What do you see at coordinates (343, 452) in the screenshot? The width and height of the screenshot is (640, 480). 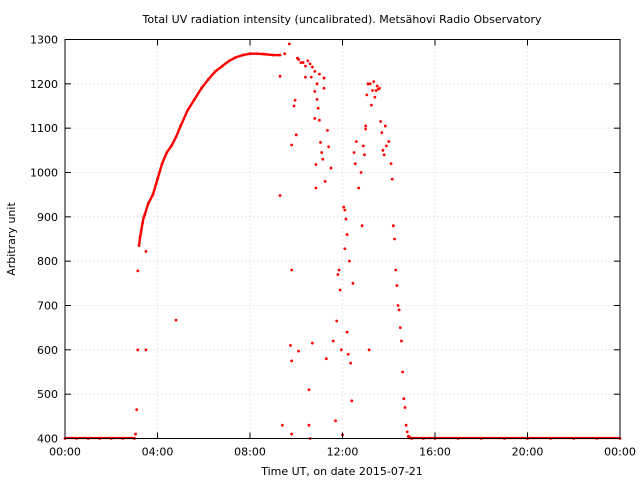 I see `x-tick-label: 12:00` at bounding box center [343, 452].